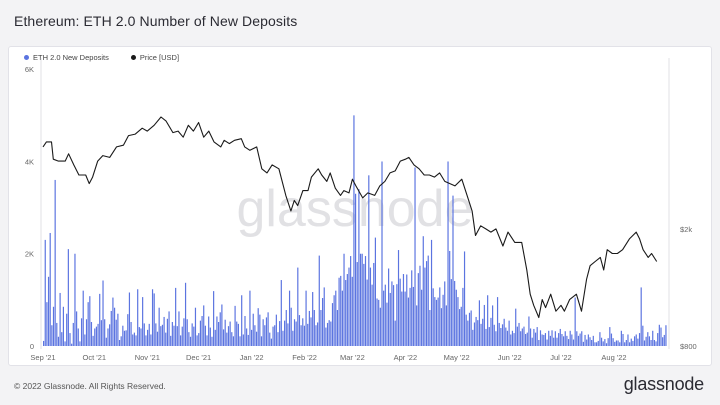  Describe the element at coordinates (71, 57) in the screenshot. I see `legend-deposits-label: ETH 2.0 New Deposits` at that location.